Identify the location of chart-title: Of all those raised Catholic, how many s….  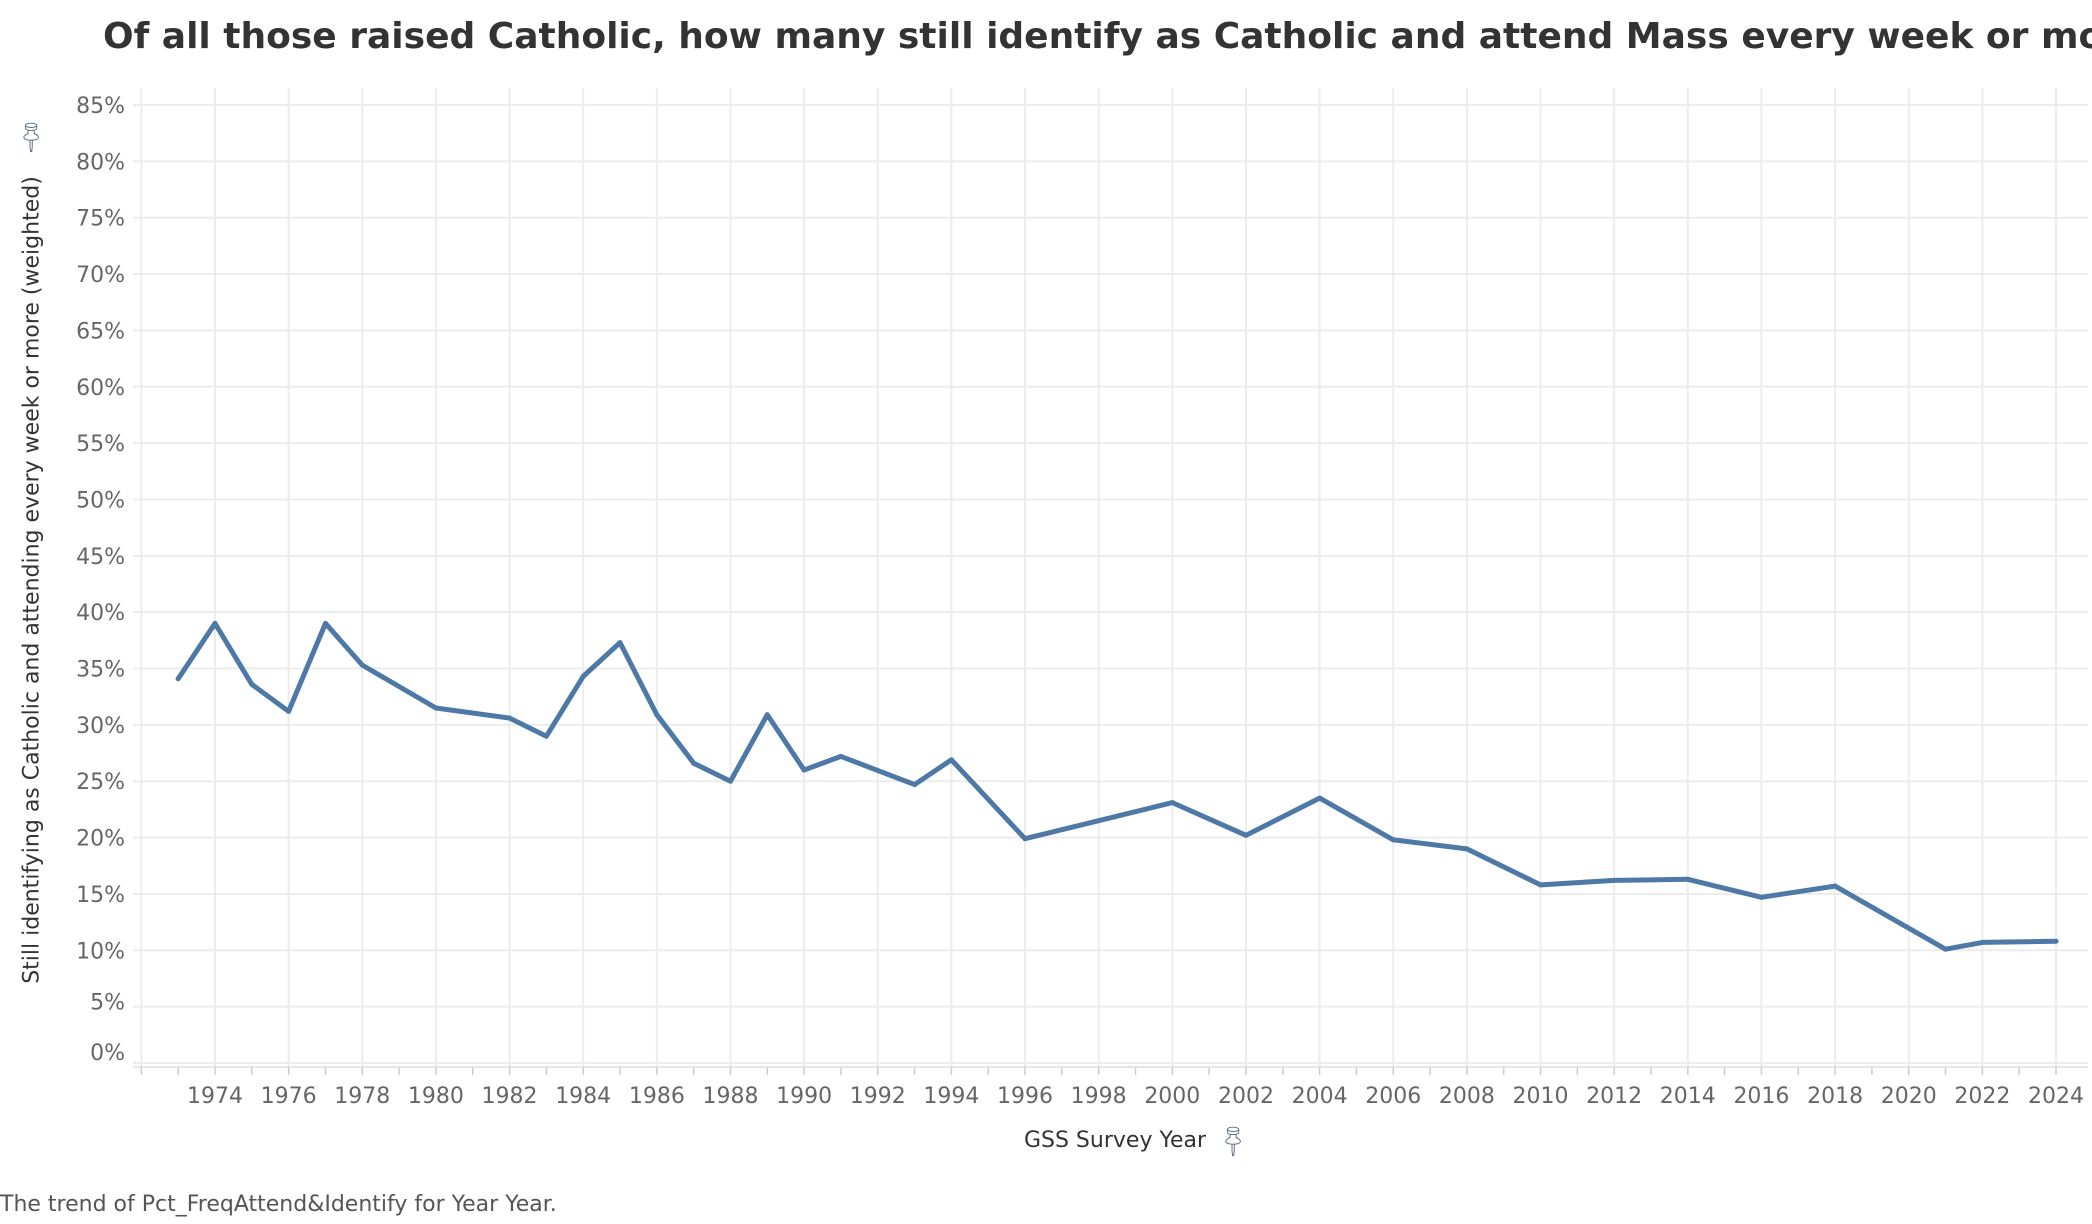
(1097, 36).